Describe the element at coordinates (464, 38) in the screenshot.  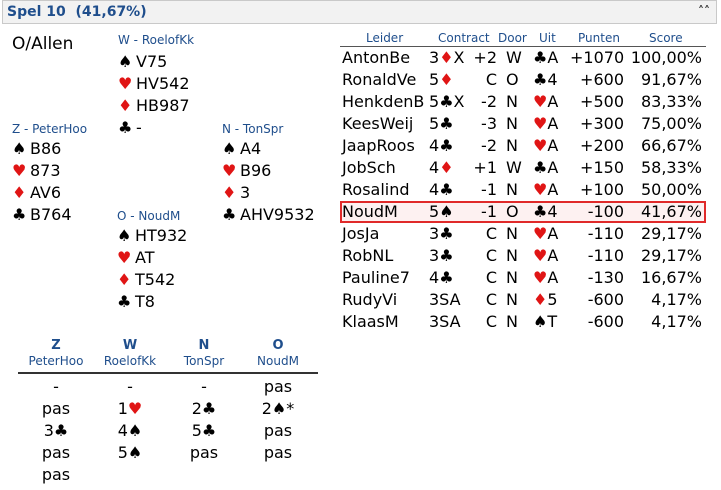
I see `header-contract: Contract` at that location.